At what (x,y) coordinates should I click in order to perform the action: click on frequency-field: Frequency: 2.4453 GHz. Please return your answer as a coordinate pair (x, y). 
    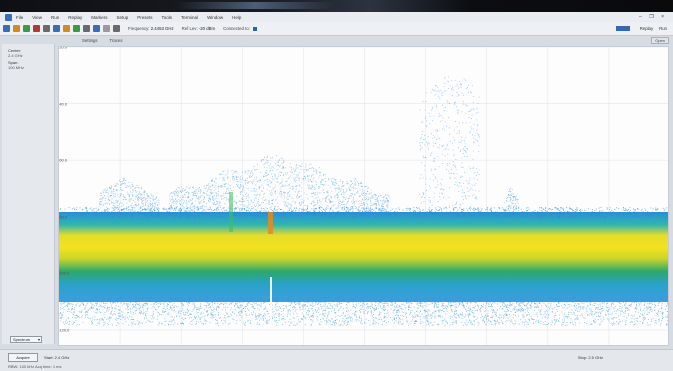
    Looking at the image, I should click on (151, 28).